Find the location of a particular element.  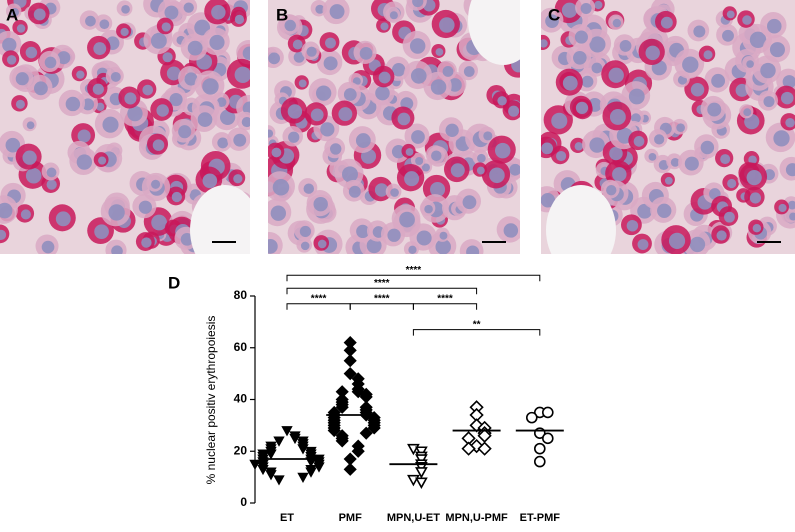

y-tick-label: 60 is located at coordinates (241, 347).